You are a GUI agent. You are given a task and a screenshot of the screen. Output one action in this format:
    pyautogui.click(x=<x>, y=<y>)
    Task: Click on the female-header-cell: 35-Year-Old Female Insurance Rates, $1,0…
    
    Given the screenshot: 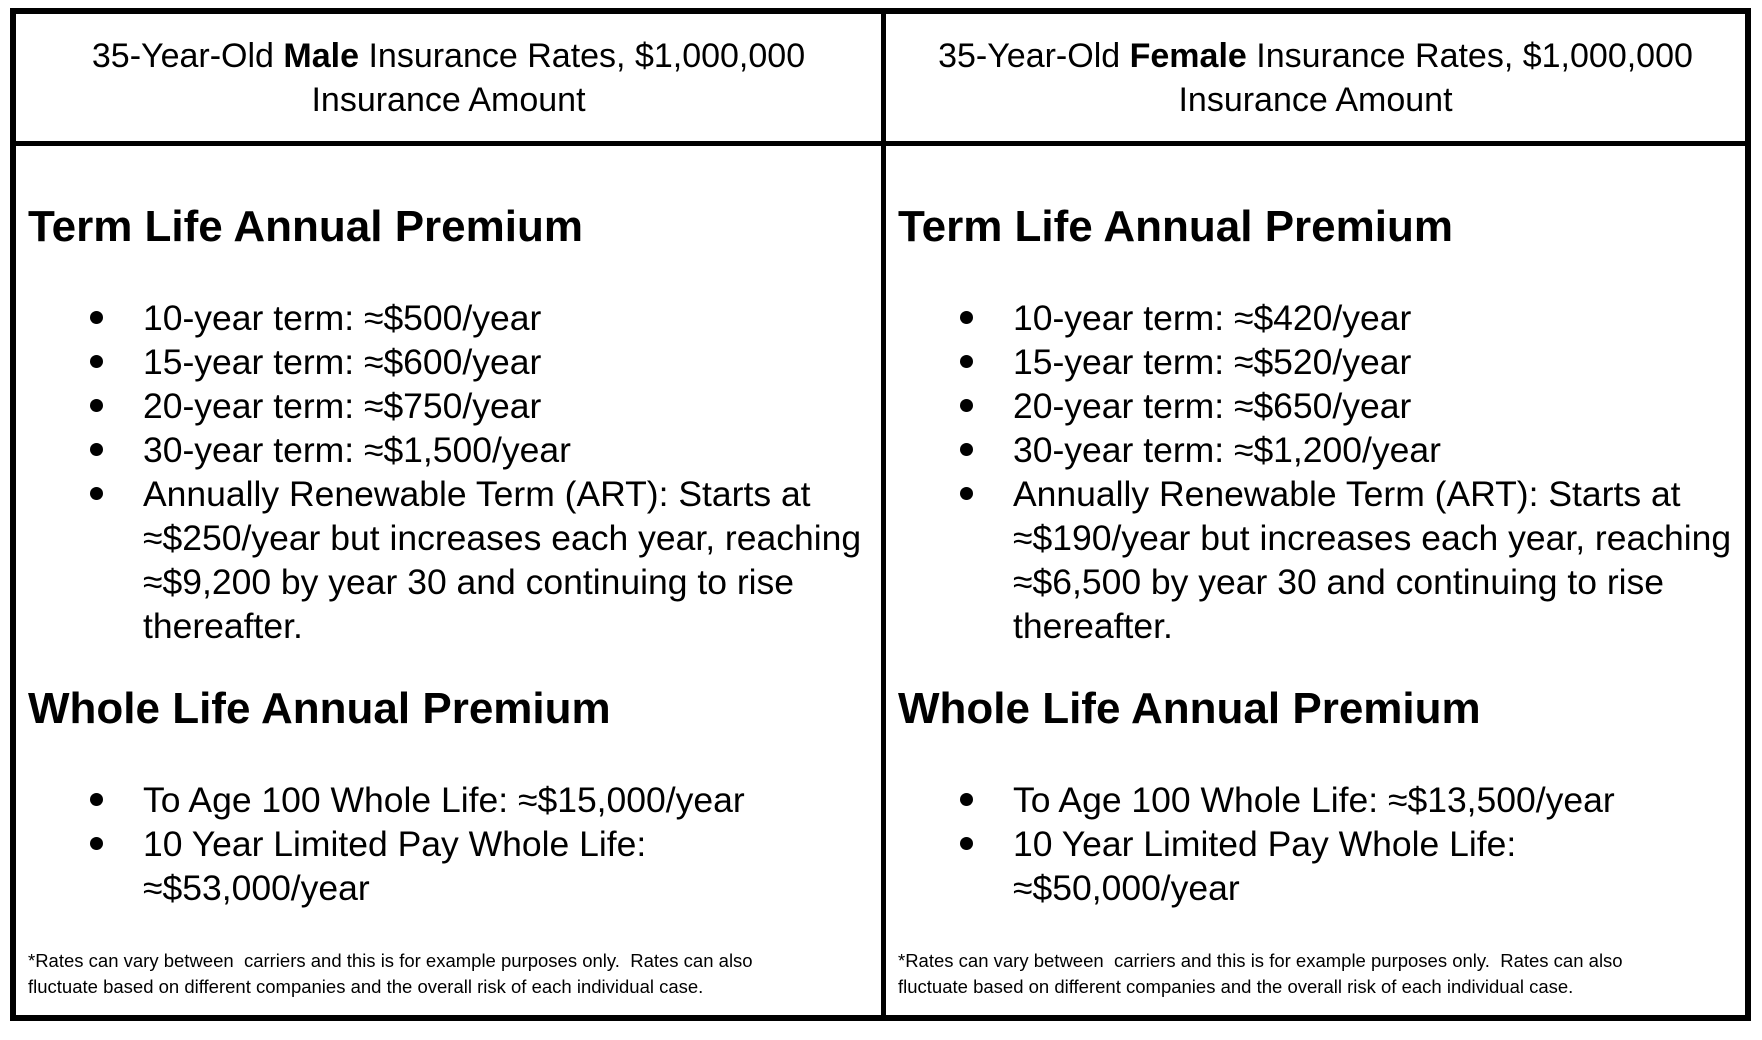 What is the action you would take?
    pyautogui.click(x=1315, y=80)
    